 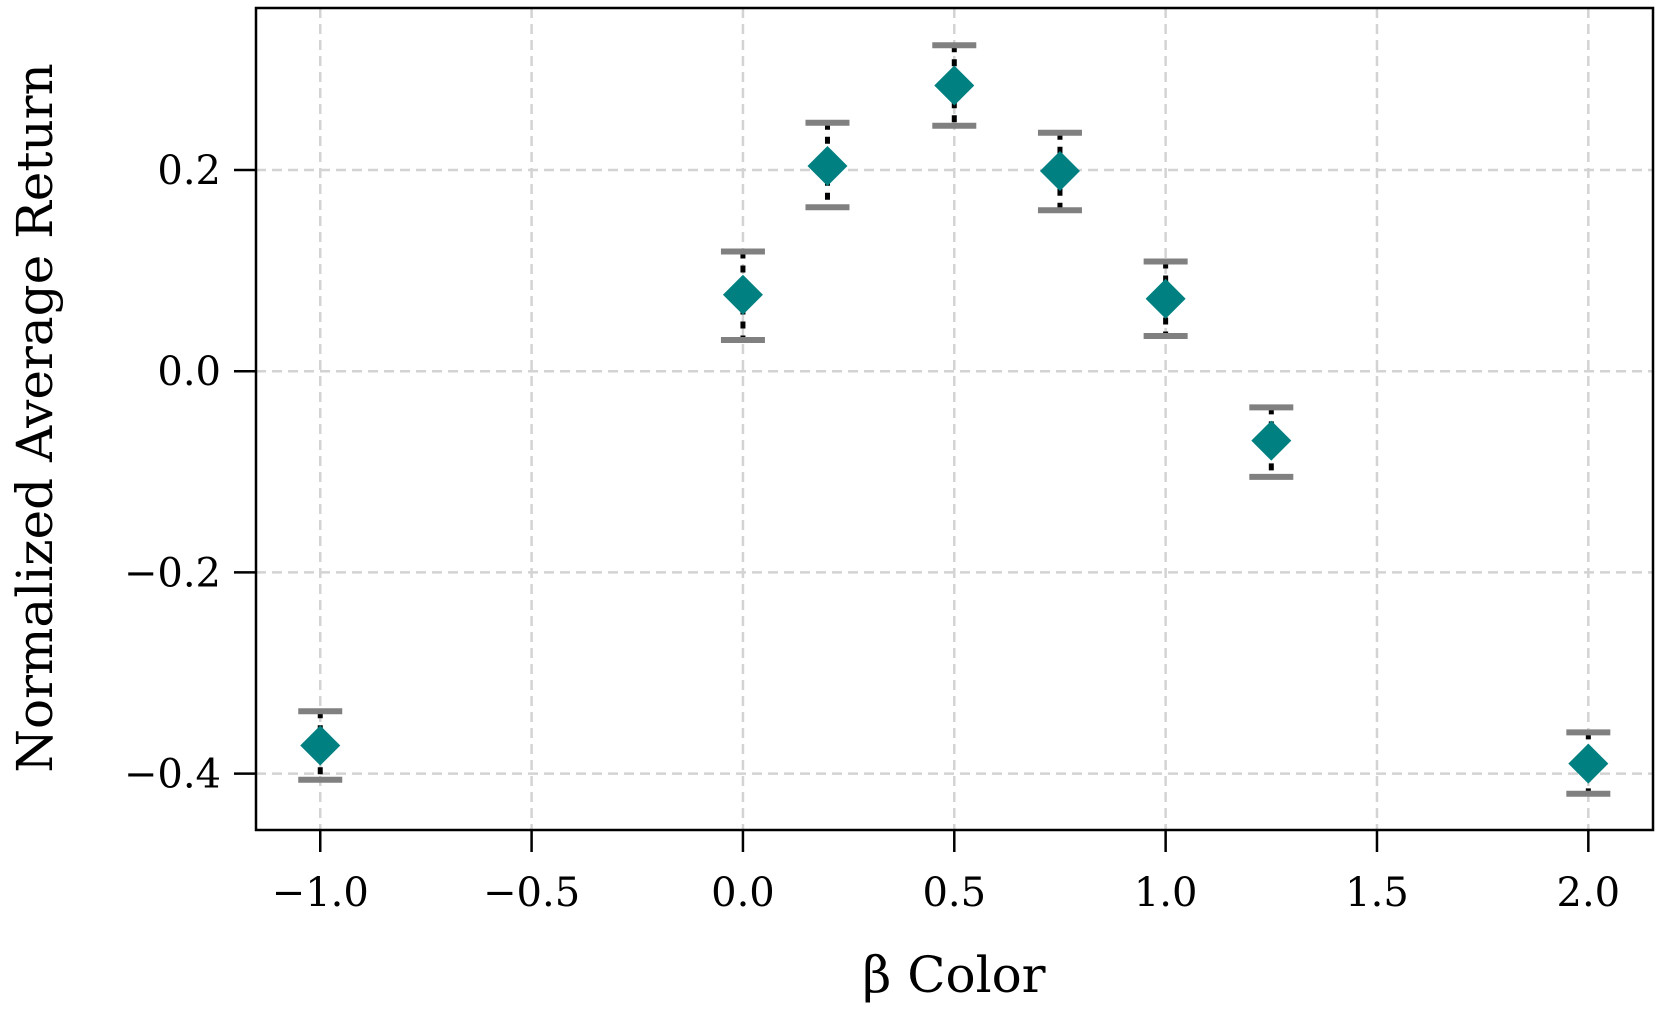 What do you see at coordinates (1377, 893) in the screenshot?
I see `x-tick-label: 1.5` at bounding box center [1377, 893].